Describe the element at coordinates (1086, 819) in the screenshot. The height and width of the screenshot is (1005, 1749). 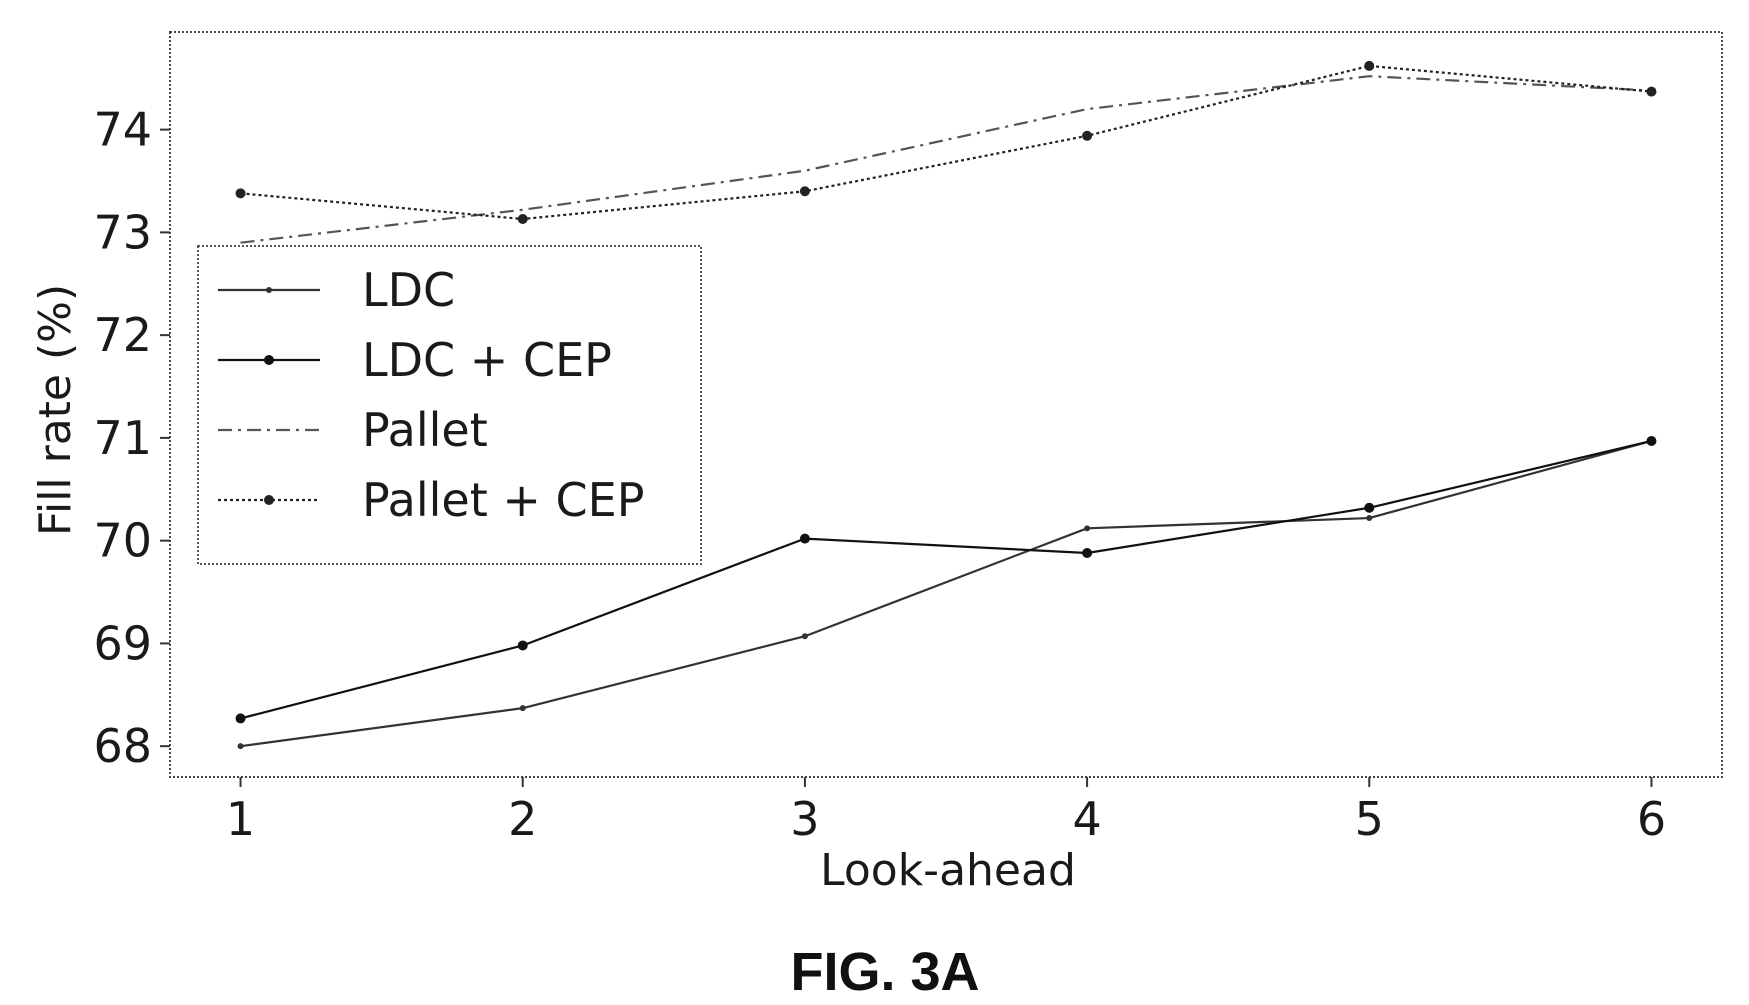
I see `x-tick-label: 4` at that location.